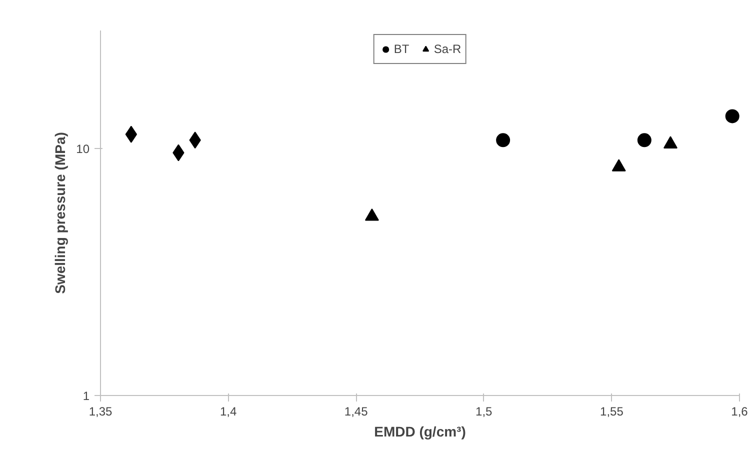  What do you see at coordinates (100, 411) in the screenshot?
I see `x-tick-label: 1,35` at bounding box center [100, 411].